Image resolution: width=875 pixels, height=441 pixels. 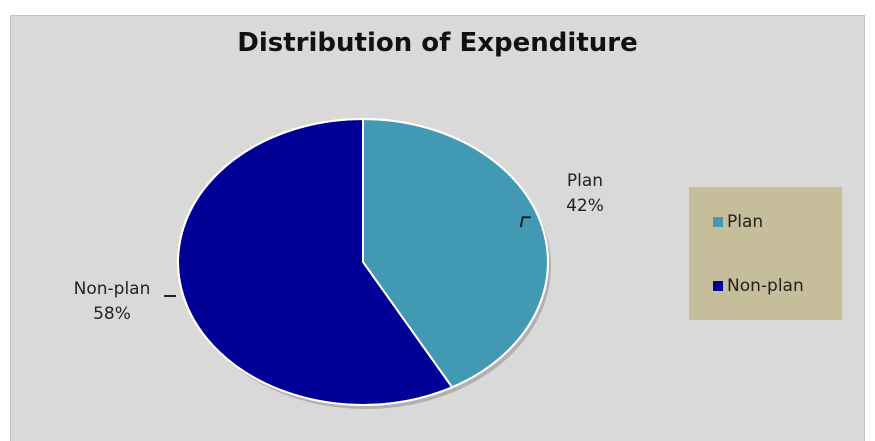 I want to click on legend-label-non-plan: Non-plan, so click(x=765, y=286).